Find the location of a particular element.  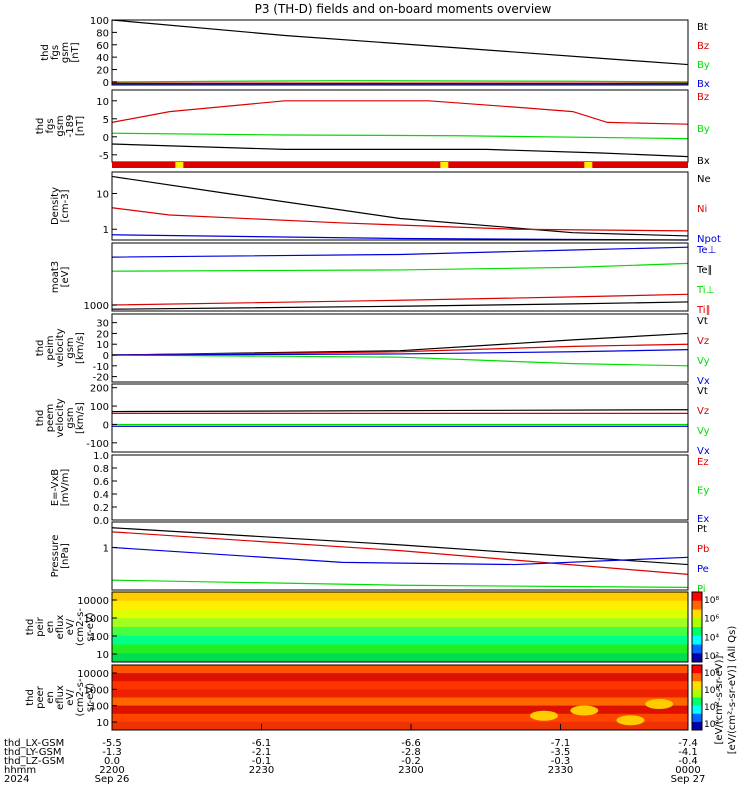

y-axis-label: thd fgs gsm -189 [nT] is located at coordinates (60, 126).